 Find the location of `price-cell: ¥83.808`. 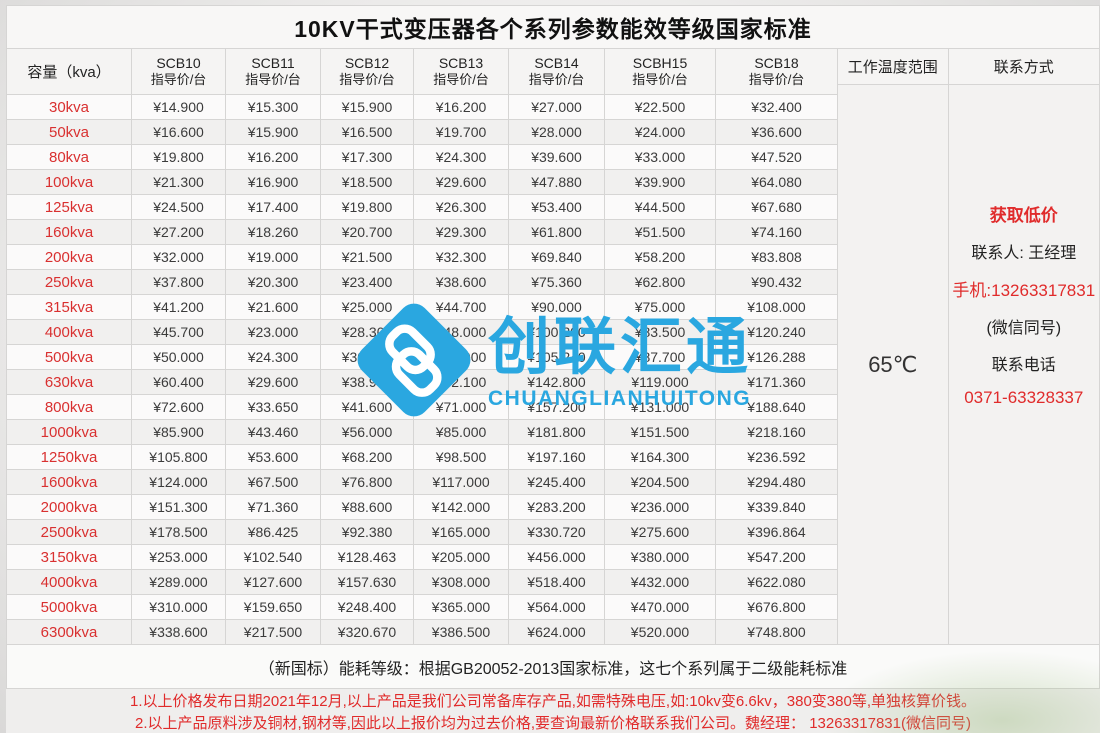

price-cell: ¥83.808 is located at coordinates (776, 257).